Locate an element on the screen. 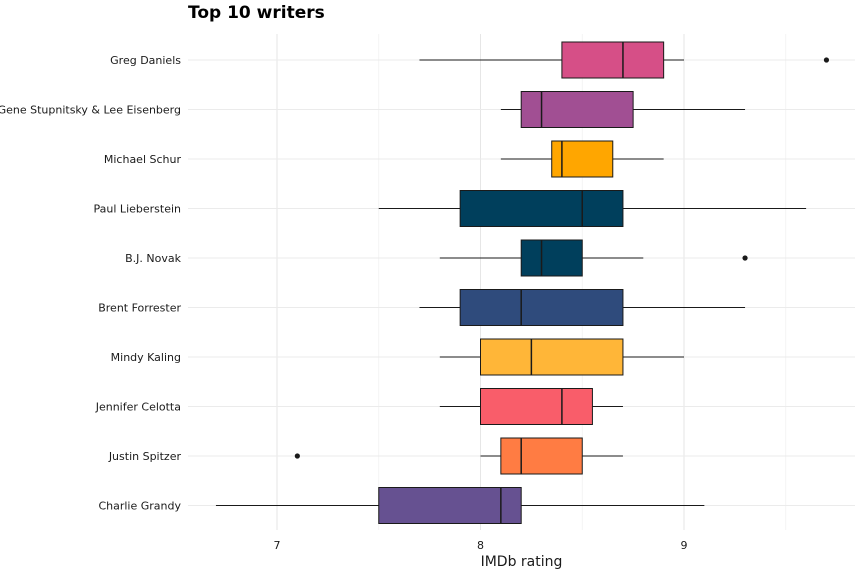 Image resolution: width=864 pixels, height=576 pixels. y-tick-label: Mindy Kaling is located at coordinates (146, 357).